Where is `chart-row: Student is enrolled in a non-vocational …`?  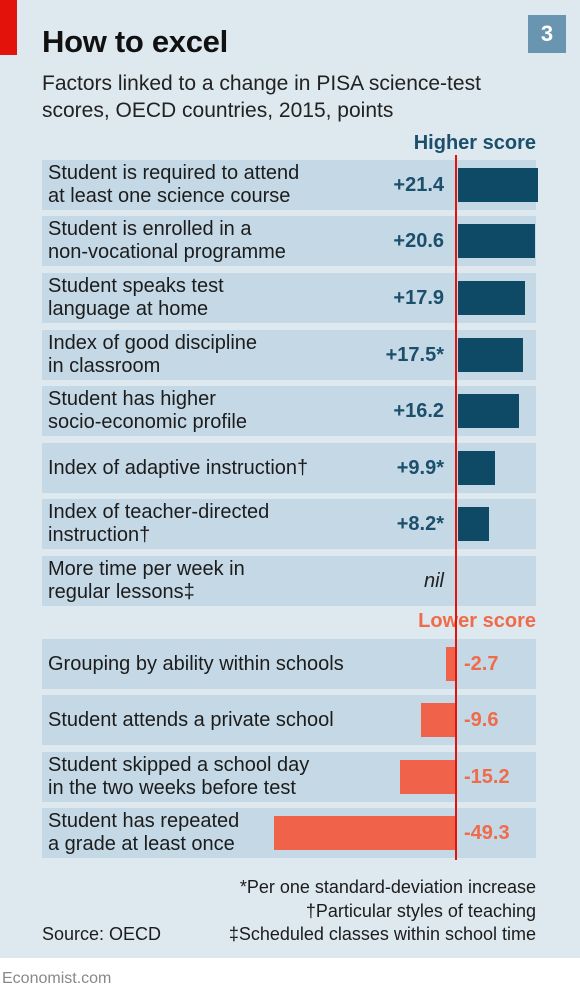 chart-row: Student is enrolled in a non-vocational … is located at coordinates (289, 241).